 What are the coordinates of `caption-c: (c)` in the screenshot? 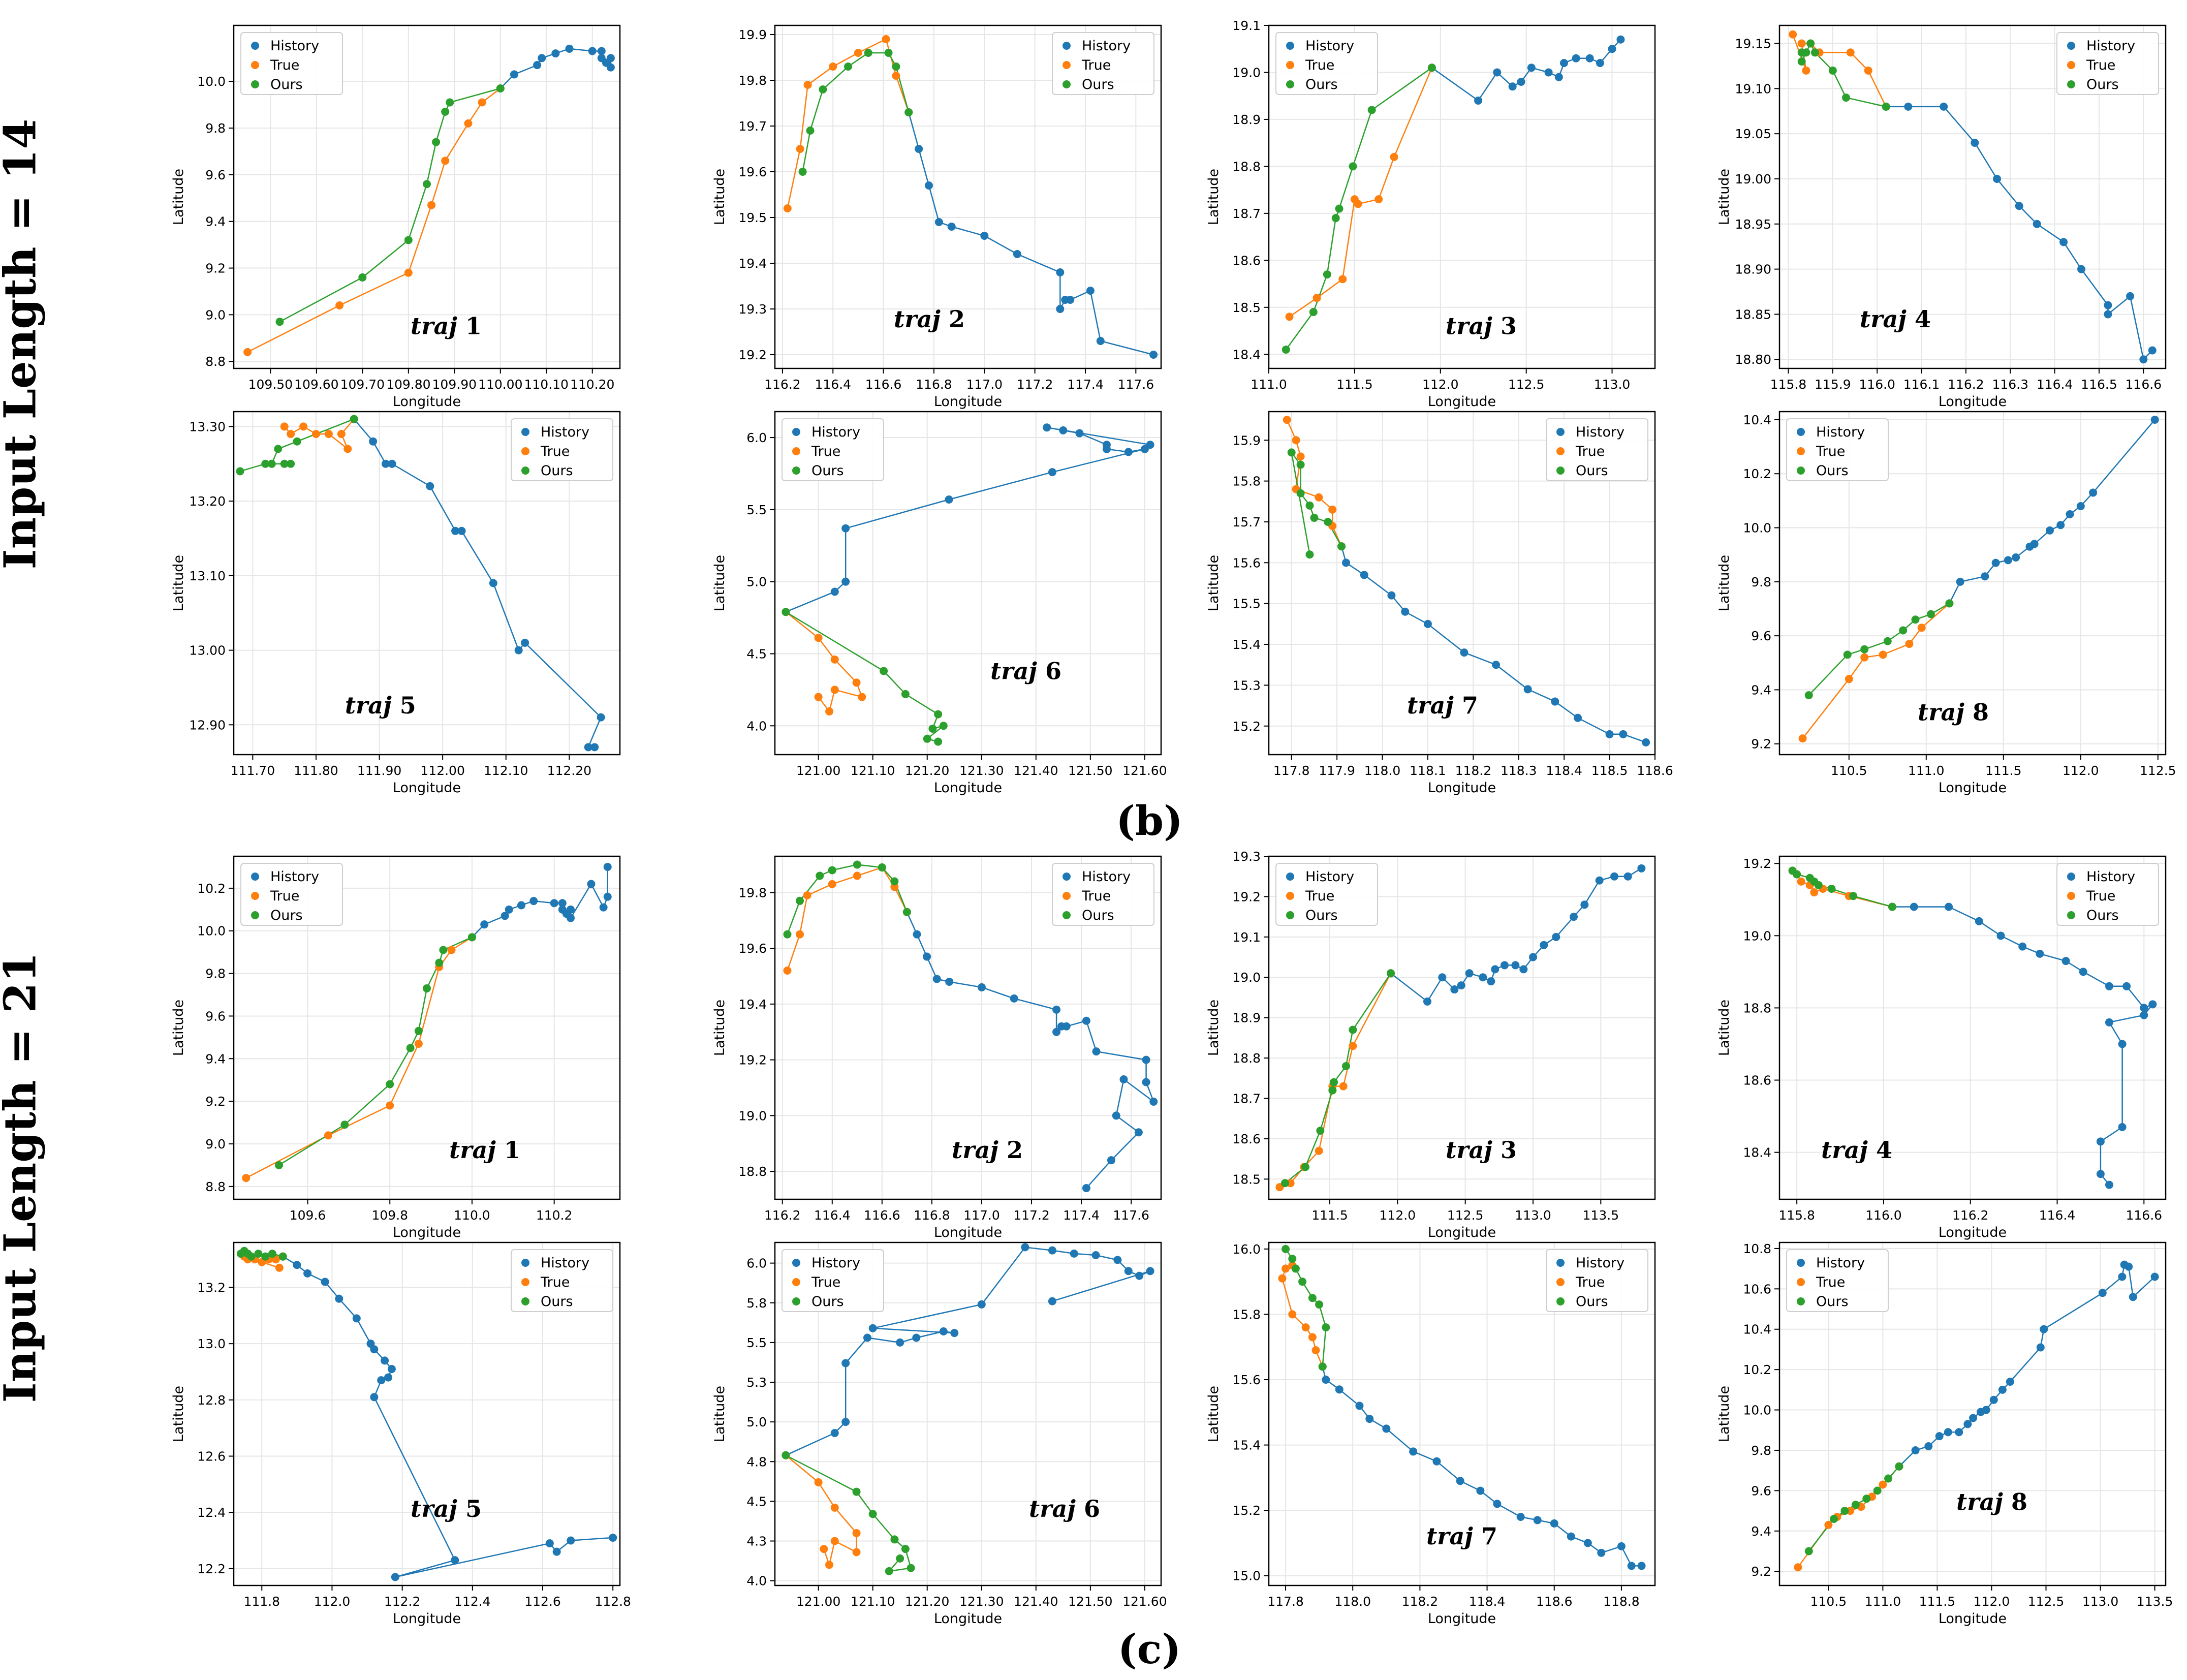 It's located at (1149, 1649).